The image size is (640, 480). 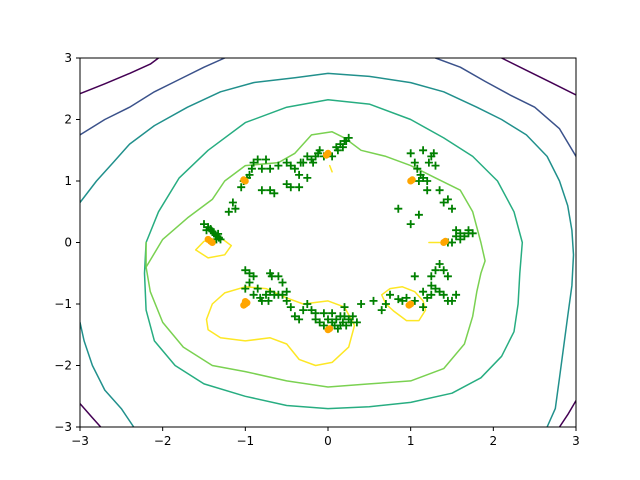 What do you see at coordinates (68, 181) in the screenshot?
I see `y-tick-label: 1` at bounding box center [68, 181].